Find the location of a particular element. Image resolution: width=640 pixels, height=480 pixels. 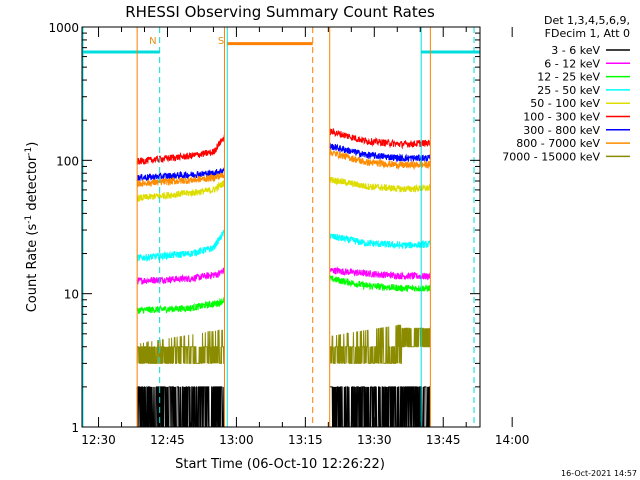

legend-label-1: 3 - 6 keV is located at coordinates (575, 50).